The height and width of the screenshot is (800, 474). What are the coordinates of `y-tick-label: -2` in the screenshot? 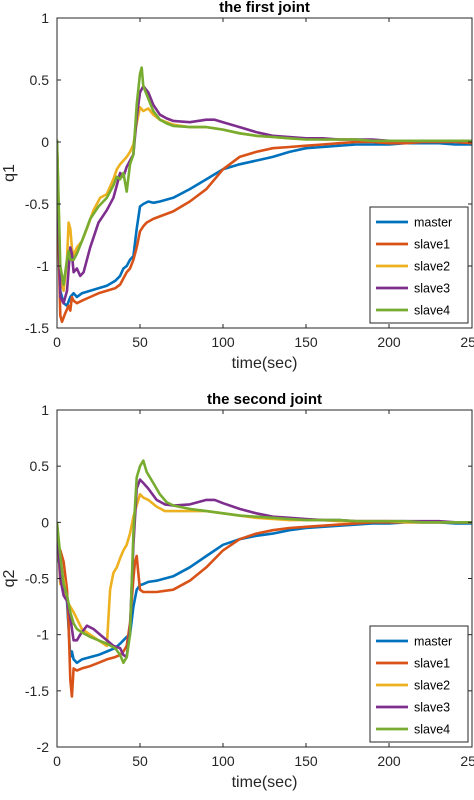 It's located at (43, 747).